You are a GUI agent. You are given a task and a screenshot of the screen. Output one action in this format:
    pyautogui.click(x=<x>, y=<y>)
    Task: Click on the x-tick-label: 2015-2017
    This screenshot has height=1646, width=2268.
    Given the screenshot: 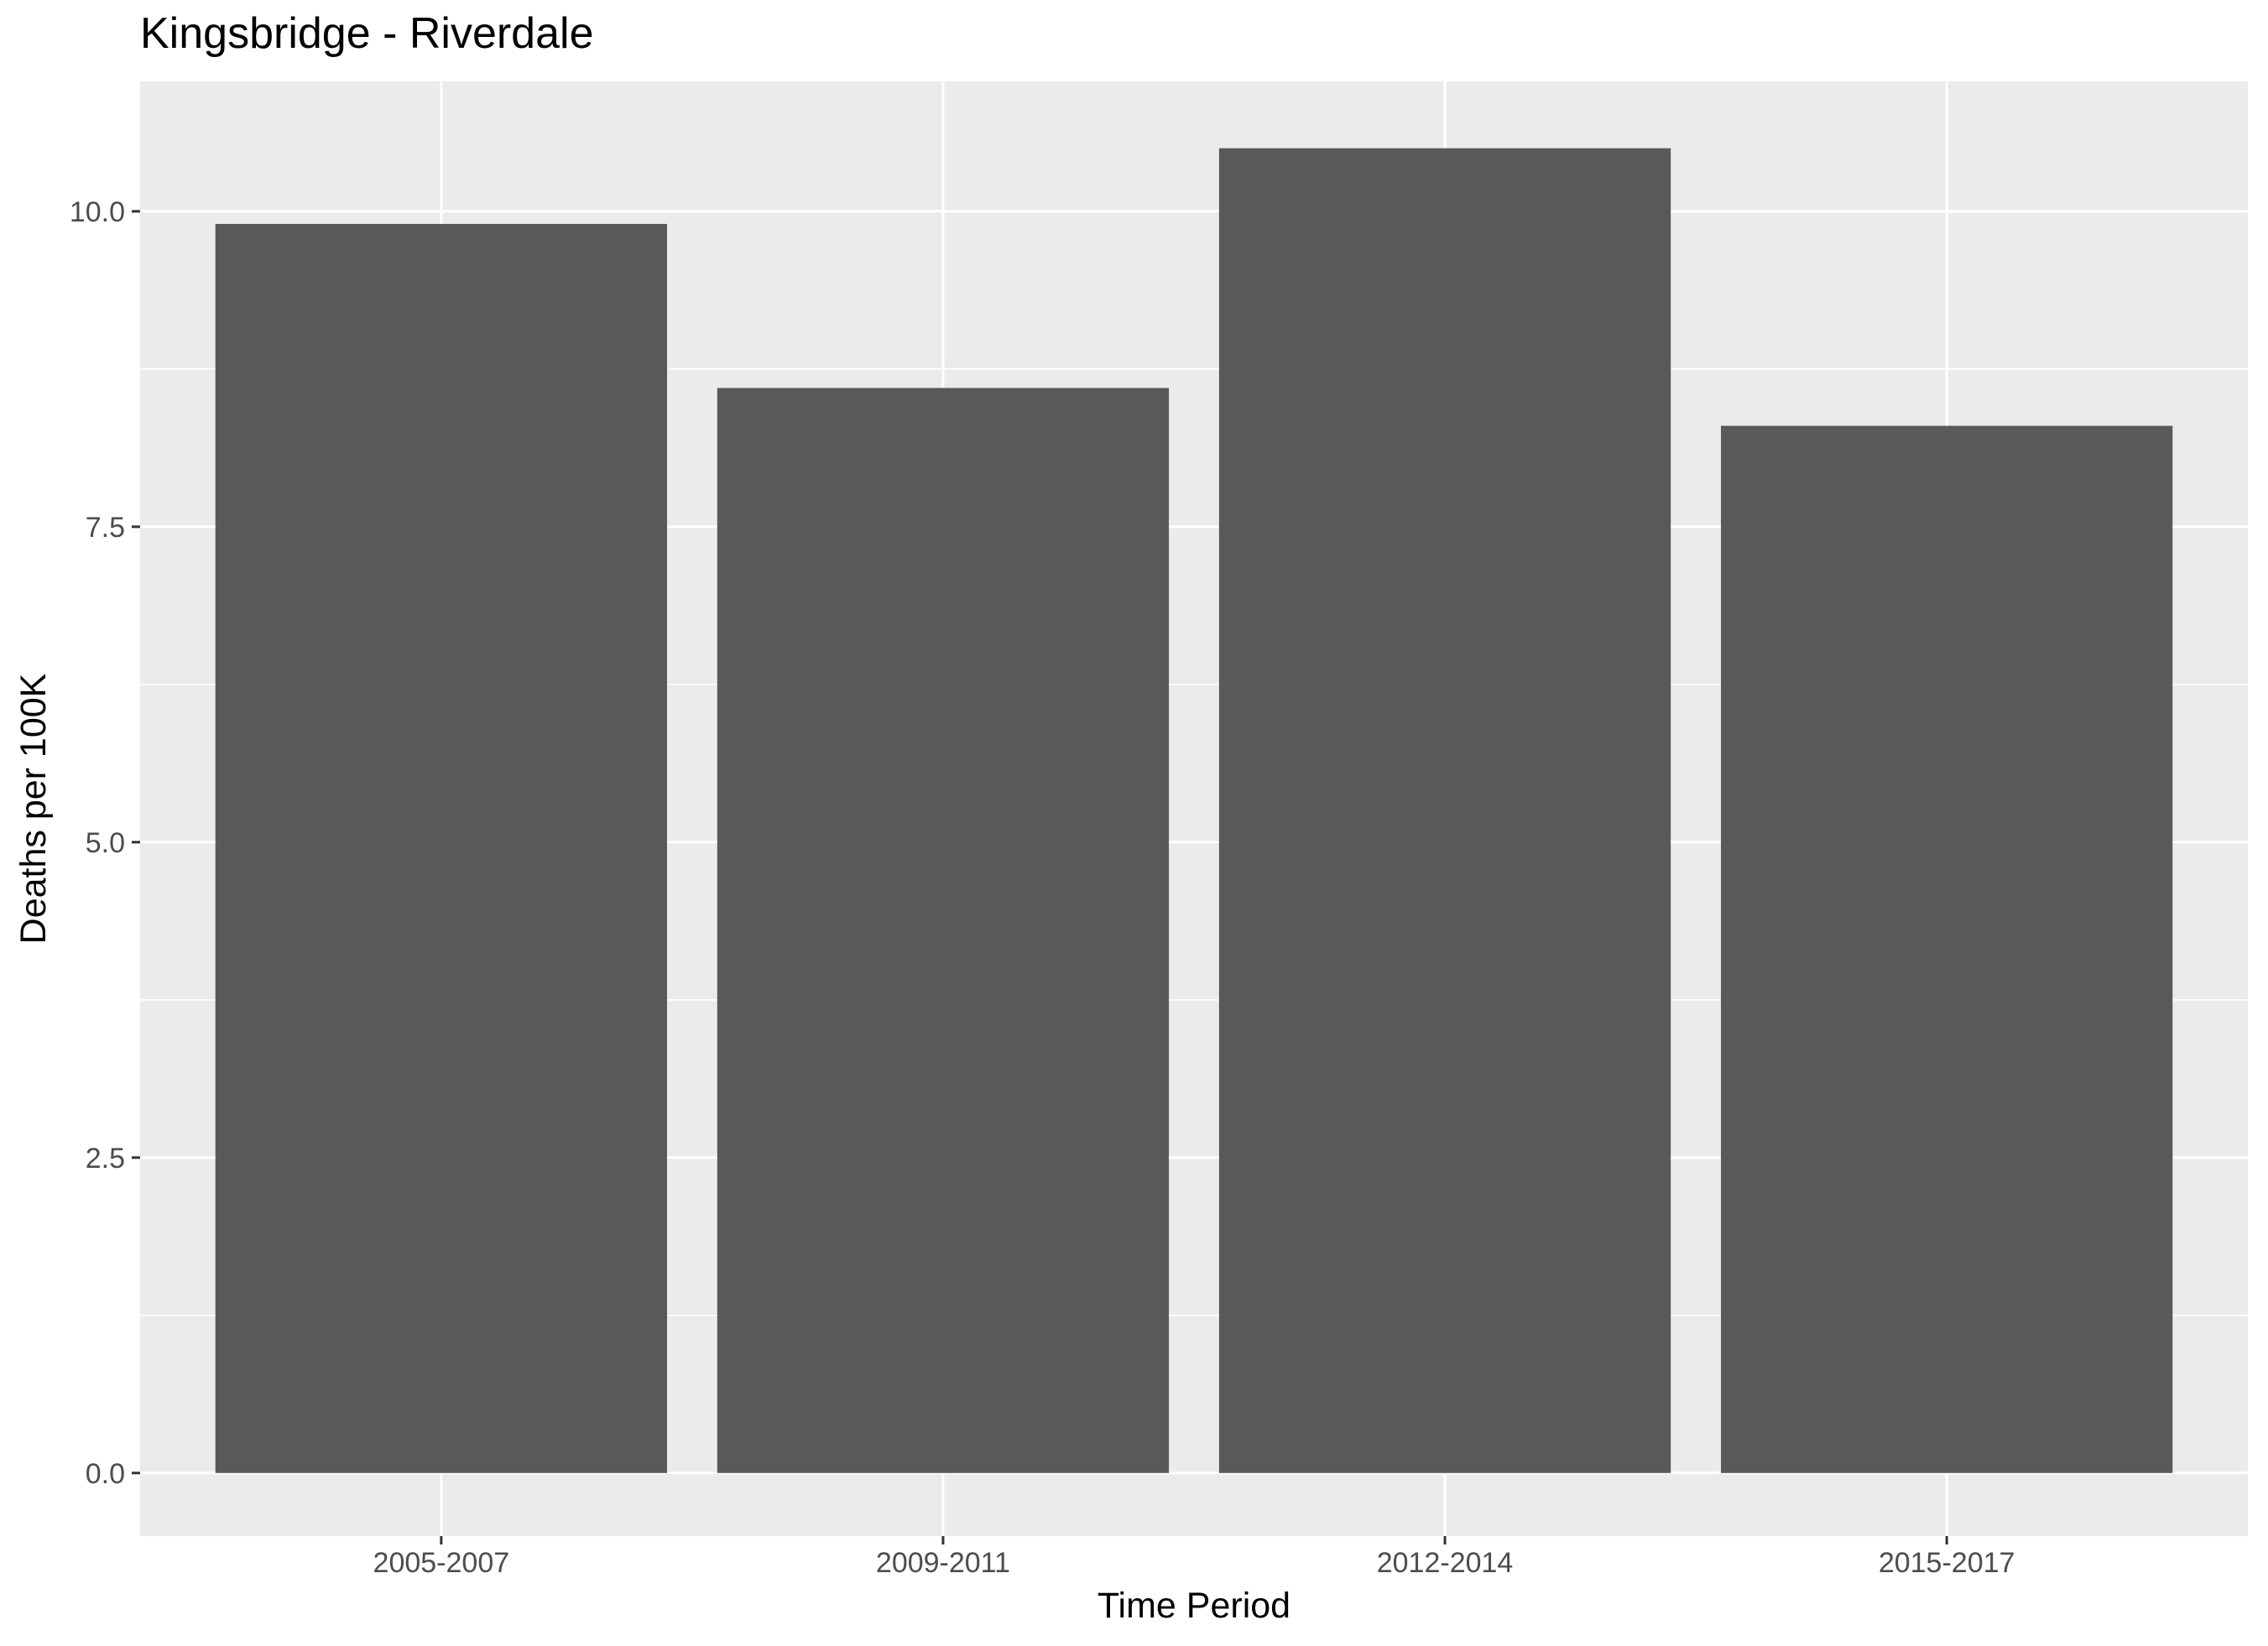 What is the action you would take?
    pyautogui.click(x=1947, y=1563)
    